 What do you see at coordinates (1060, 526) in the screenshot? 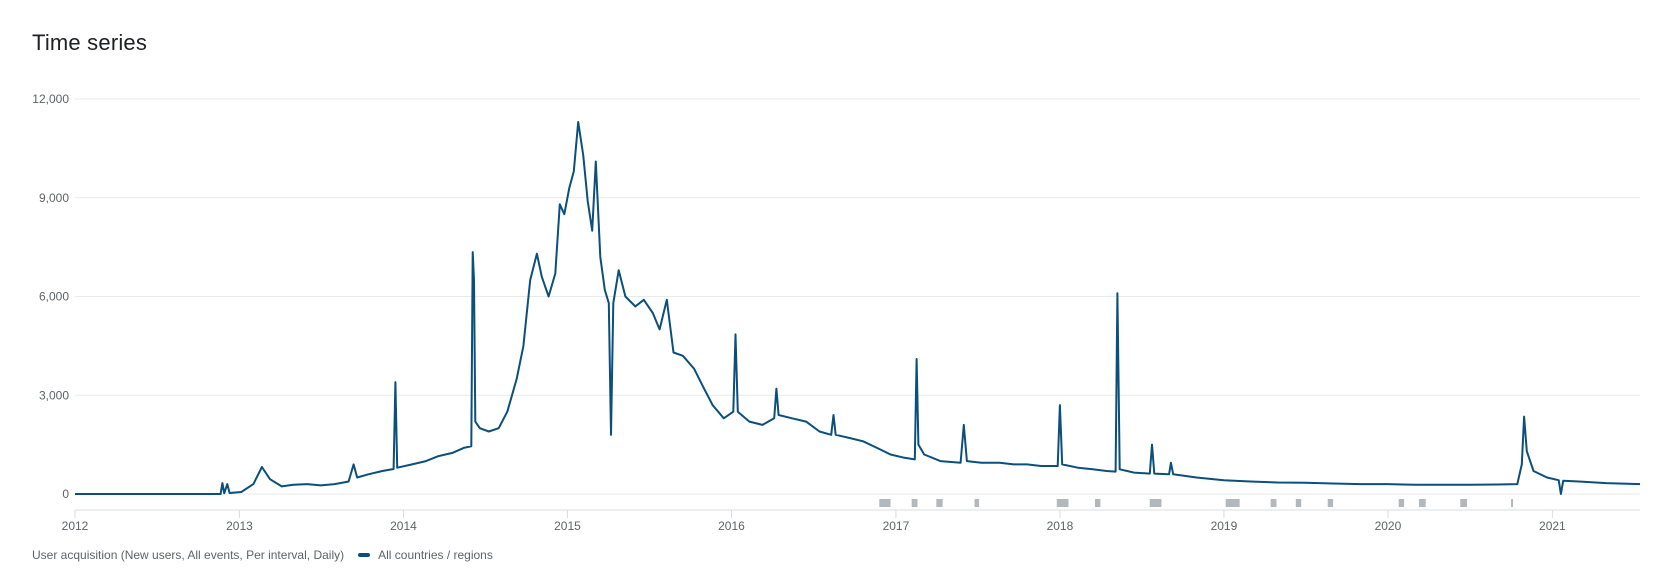
I see `x-tick-label: 2018` at bounding box center [1060, 526].